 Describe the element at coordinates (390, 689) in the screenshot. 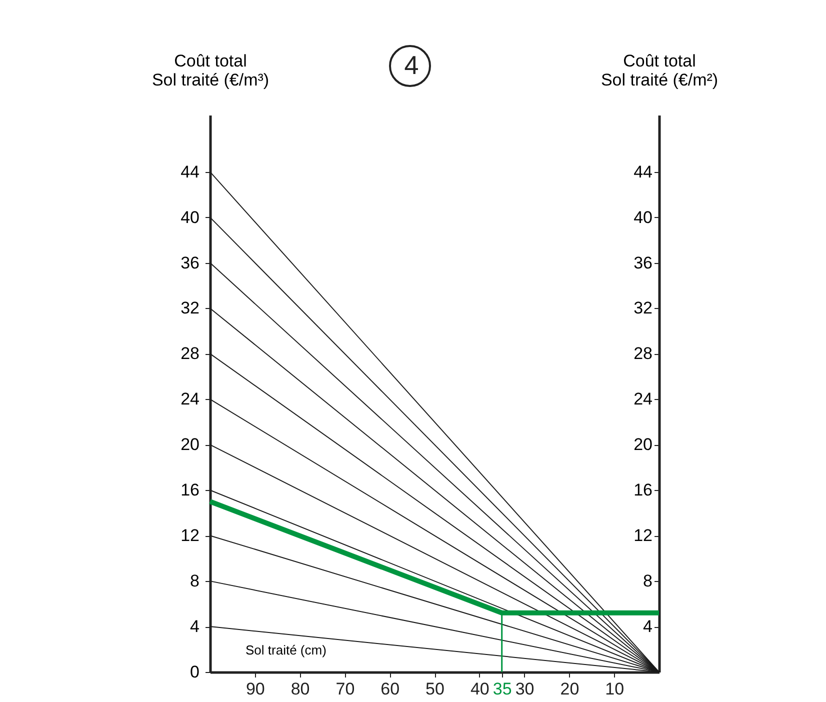

I see `x-tick-label: 60` at that location.